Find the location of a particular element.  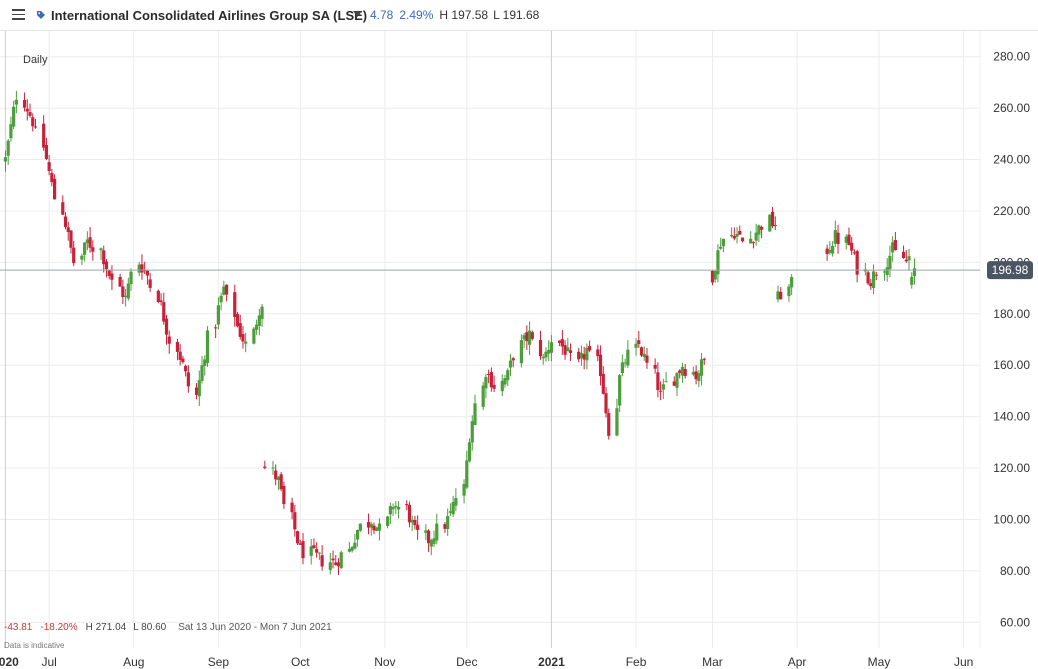

data-indicative-note: Data is indicative is located at coordinates (34, 645).